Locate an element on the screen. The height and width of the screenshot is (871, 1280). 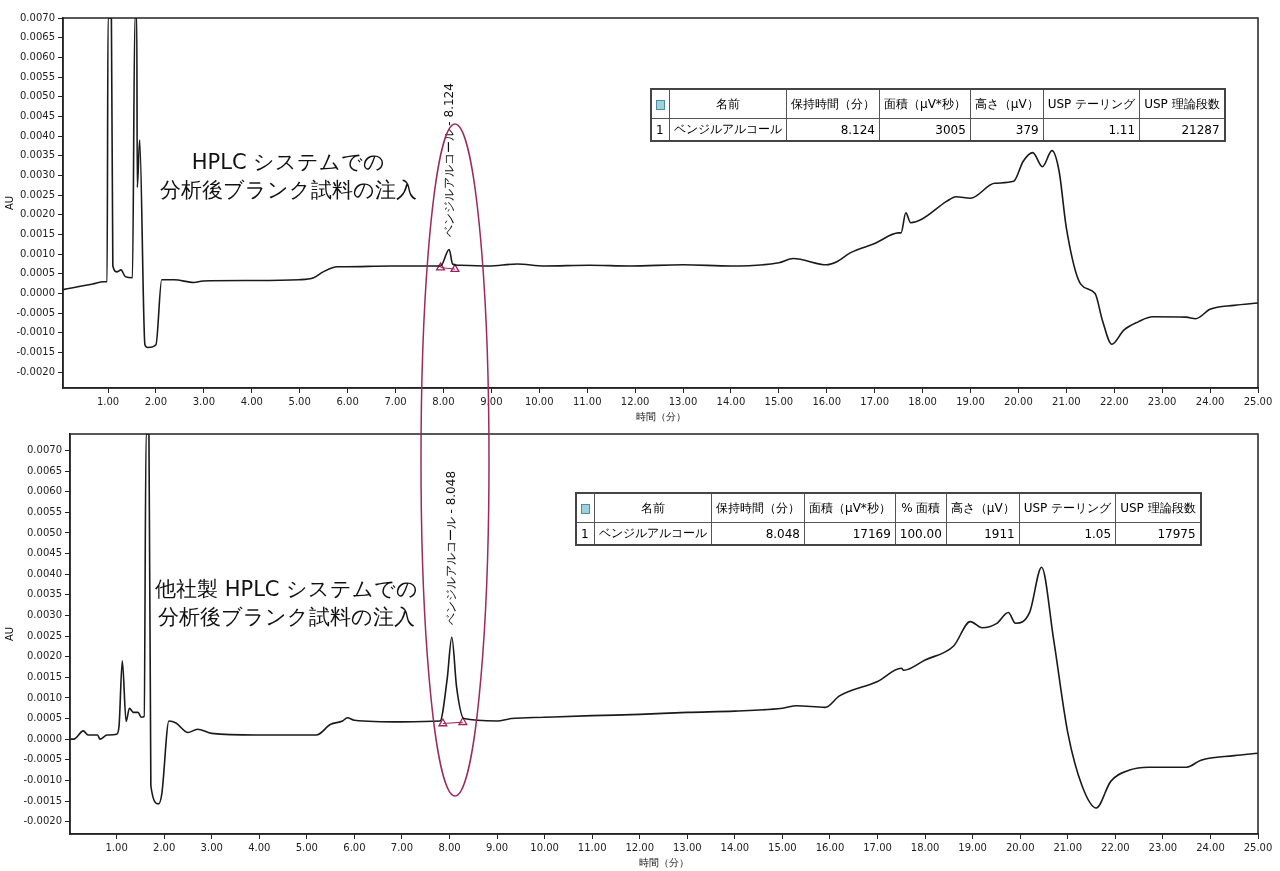
annotation: ベンジルアルコール is located at coordinates (653, 533).